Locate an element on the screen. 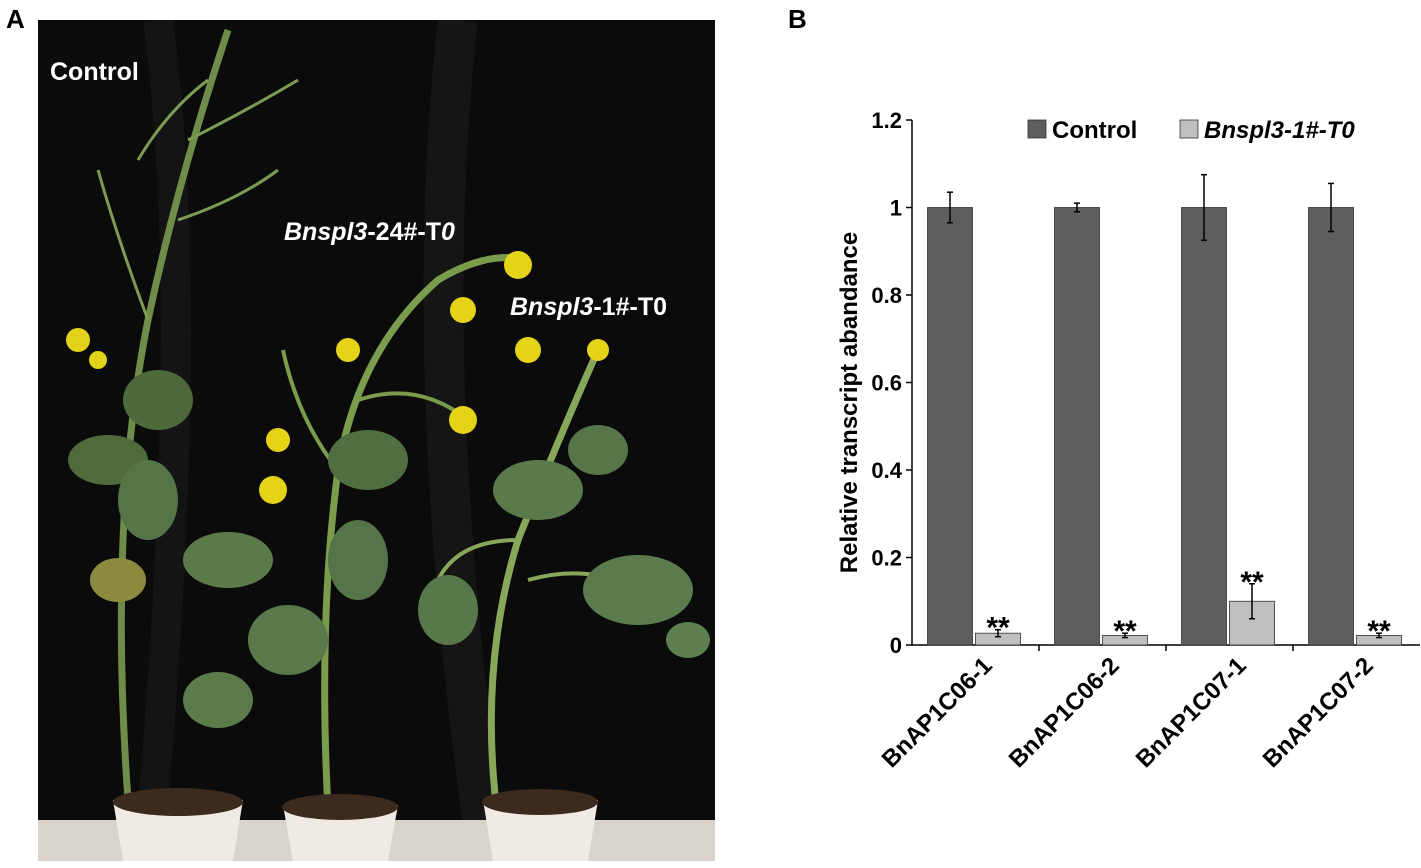 This screenshot has height=868, width=1421. y-tick-label: 0.2 is located at coordinates (886, 558).